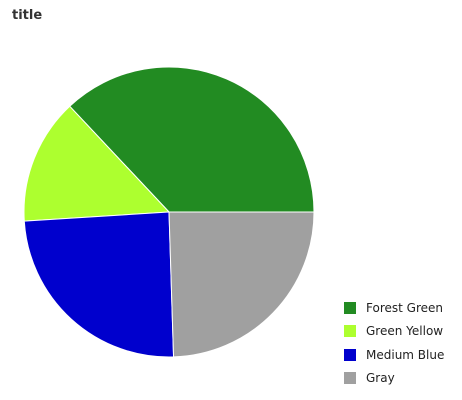 Image resolution: width=462 pixels, height=400 pixels. What do you see at coordinates (405, 331) in the screenshot?
I see `legend-label: Green Yellow` at bounding box center [405, 331].